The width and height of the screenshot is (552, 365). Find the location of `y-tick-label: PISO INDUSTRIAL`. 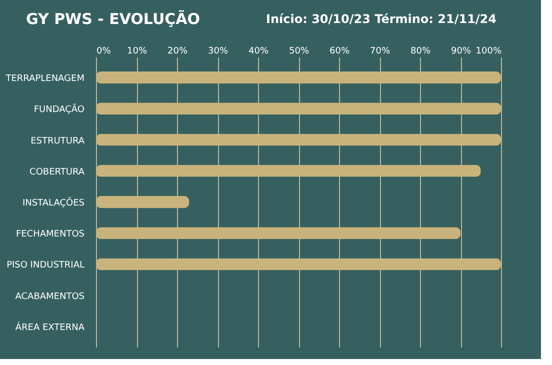

y-tick-label: PISO INDUSTRIAL is located at coordinates (45, 265).